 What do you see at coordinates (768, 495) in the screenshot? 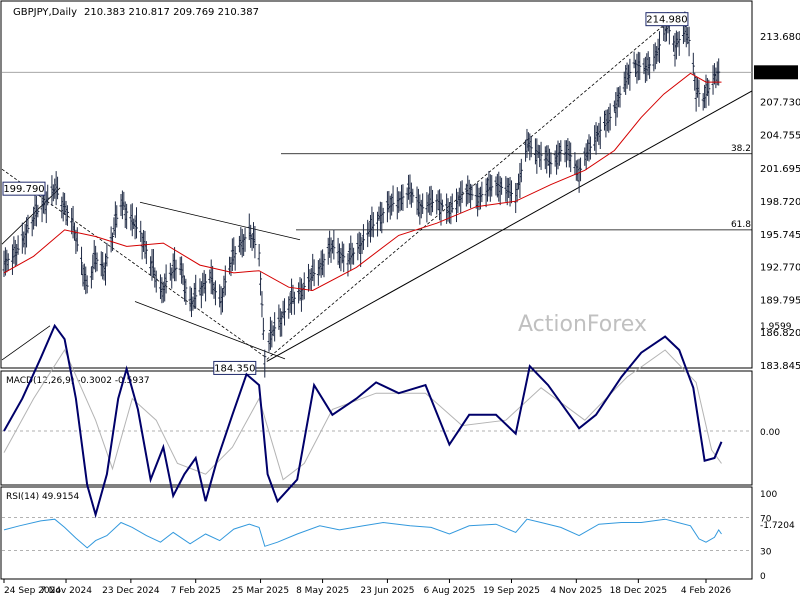
I see `rsi-y-tick-label: 100` at bounding box center [768, 495].